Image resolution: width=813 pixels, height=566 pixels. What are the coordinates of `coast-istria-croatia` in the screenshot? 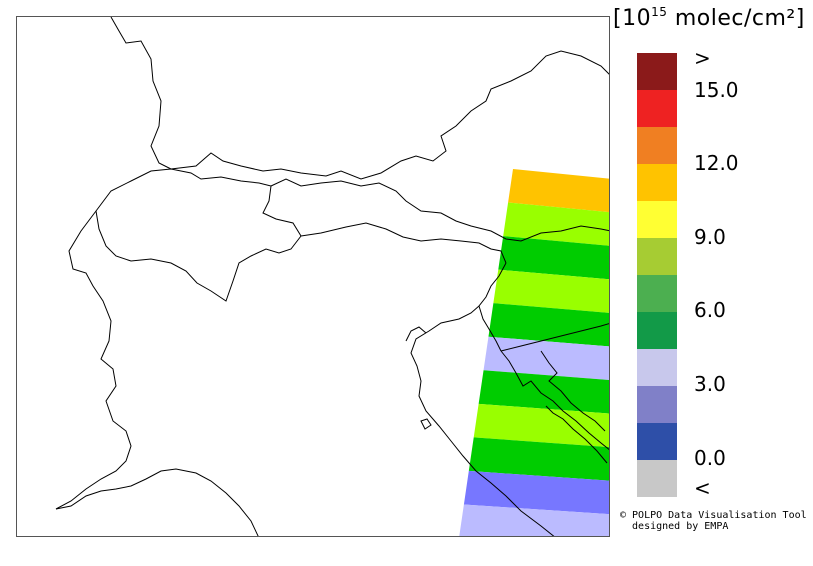 It's located at (554, 400).